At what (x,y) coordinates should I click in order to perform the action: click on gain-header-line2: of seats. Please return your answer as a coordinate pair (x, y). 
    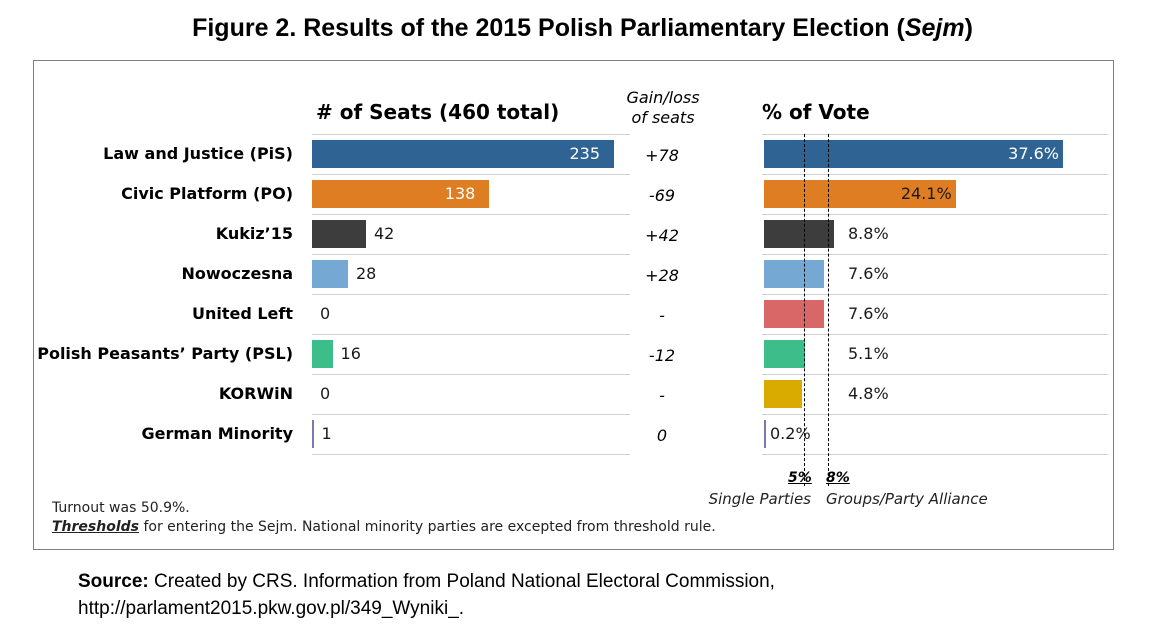
    Looking at the image, I should click on (663, 117).